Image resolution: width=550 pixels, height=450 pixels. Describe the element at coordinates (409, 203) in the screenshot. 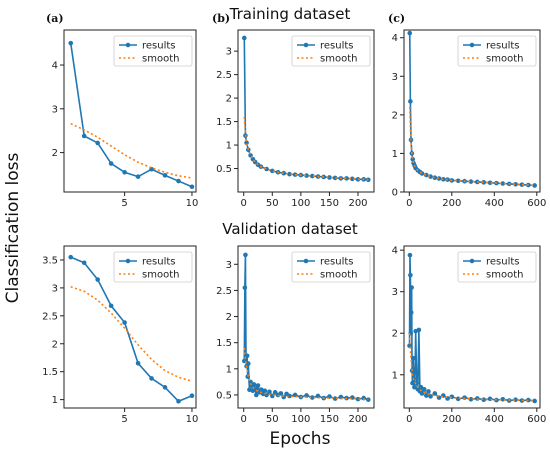

I see `x-tick-label: 0` at that location.